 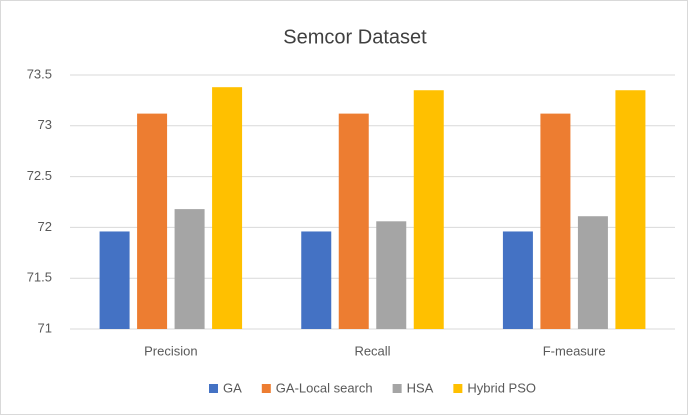 What do you see at coordinates (39, 277) in the screenshot?
I see `y-tick-label: 71.5` at bounding box center [39, 277].